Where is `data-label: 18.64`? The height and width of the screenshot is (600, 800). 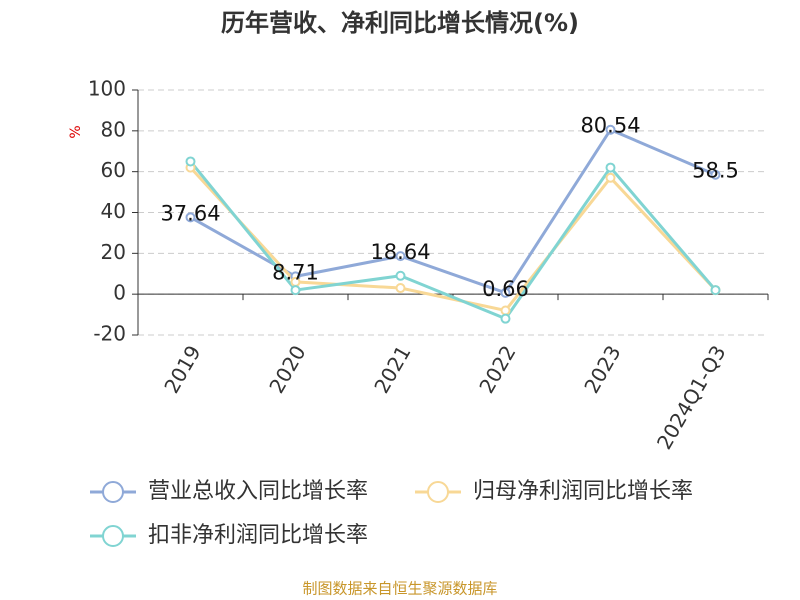 data-label: 18.64 is located at coordinates (400, 252).